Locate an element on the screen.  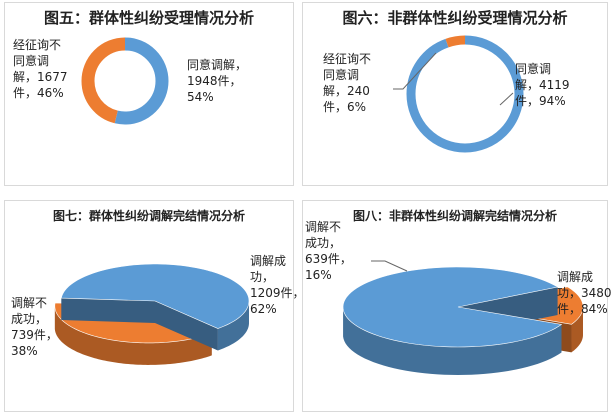
data-label: 调解成功， 1209件， 62% is located at coordinates (277, 285).